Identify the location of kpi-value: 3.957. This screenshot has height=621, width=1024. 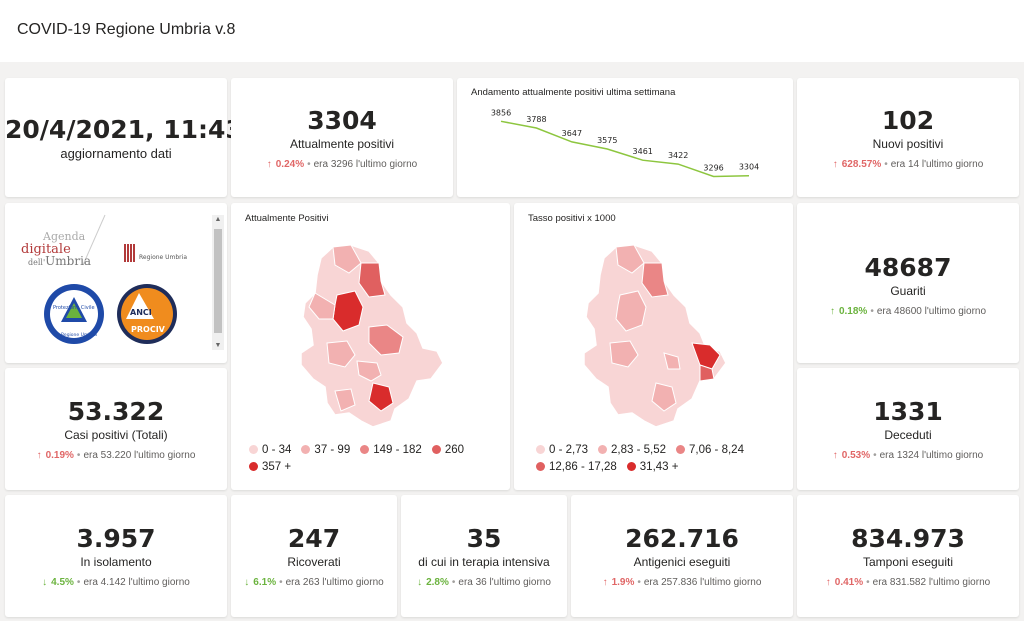
(116, 538).